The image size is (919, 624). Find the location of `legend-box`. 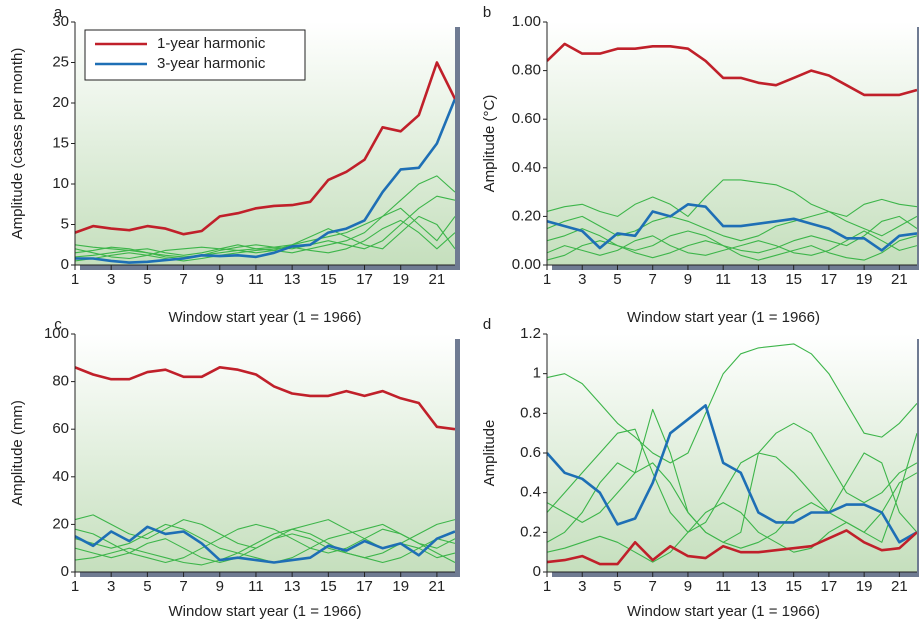

legend-box is located at coordinates (195, 55).